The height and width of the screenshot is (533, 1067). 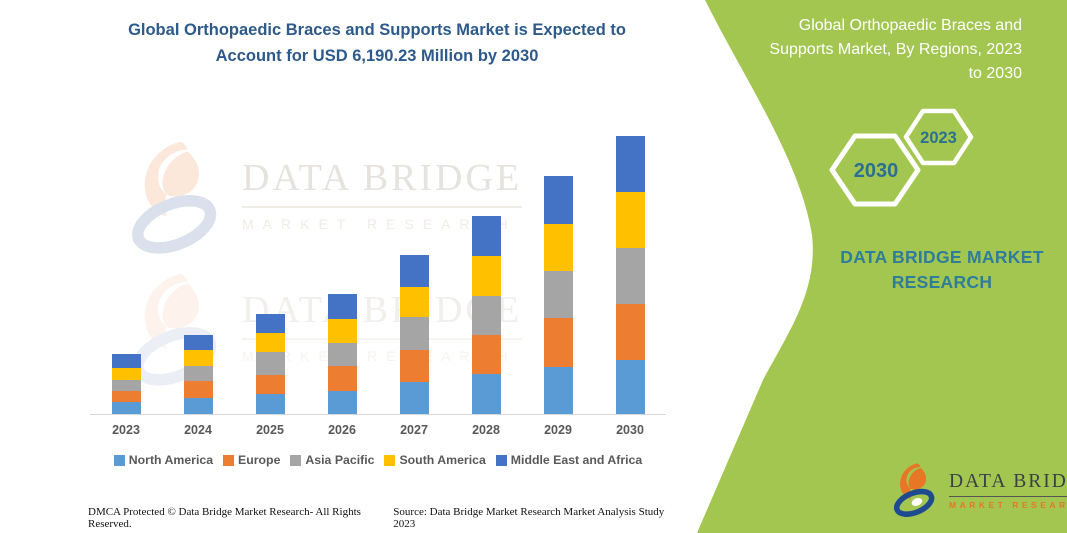 What do you see at coordinates (558, 430) in the screenshot?
I see `x-axis-label-2029: 2029` at bounding box center [558, 430].